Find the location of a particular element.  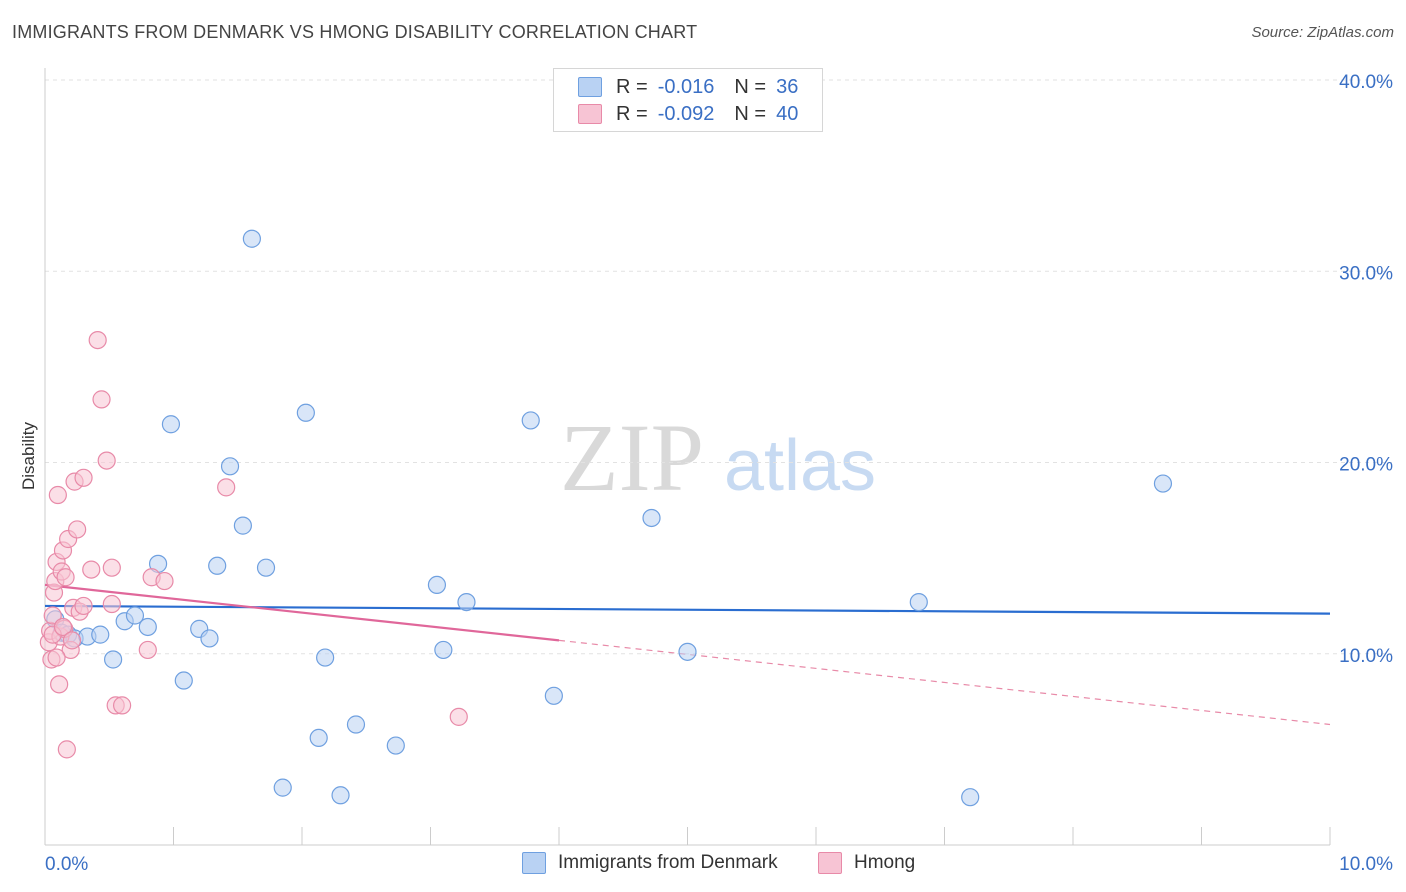

correlation-legend: R = -0.016 N = 36 R = -0.092 N = 40 is located at coordinates (688, 100).